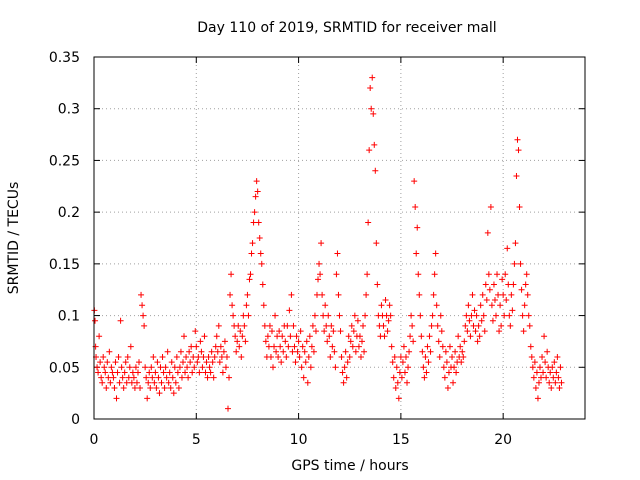 The height and width of the screenshot is (480, 640). Describe the element at coordinates (349, 466) in the screenshot. I see `x-axis-label: GPS time / hours` at that location.